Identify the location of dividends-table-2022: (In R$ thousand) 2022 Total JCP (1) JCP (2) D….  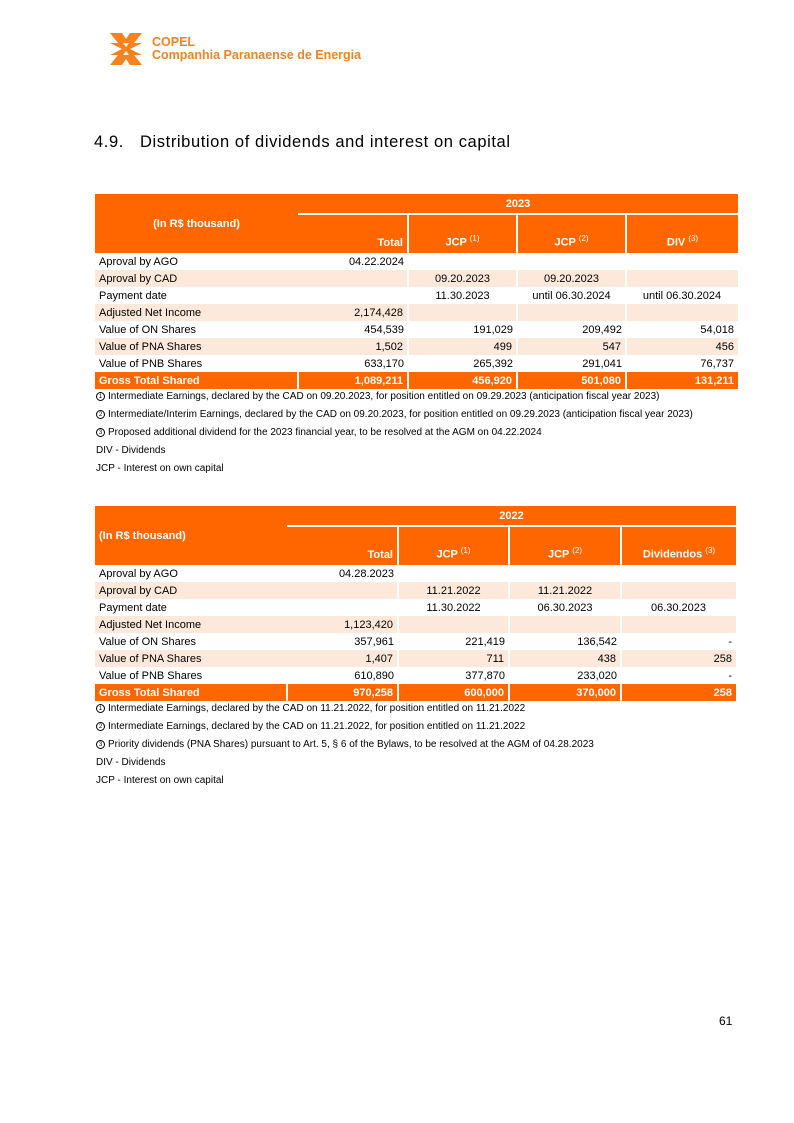
(415, 603).